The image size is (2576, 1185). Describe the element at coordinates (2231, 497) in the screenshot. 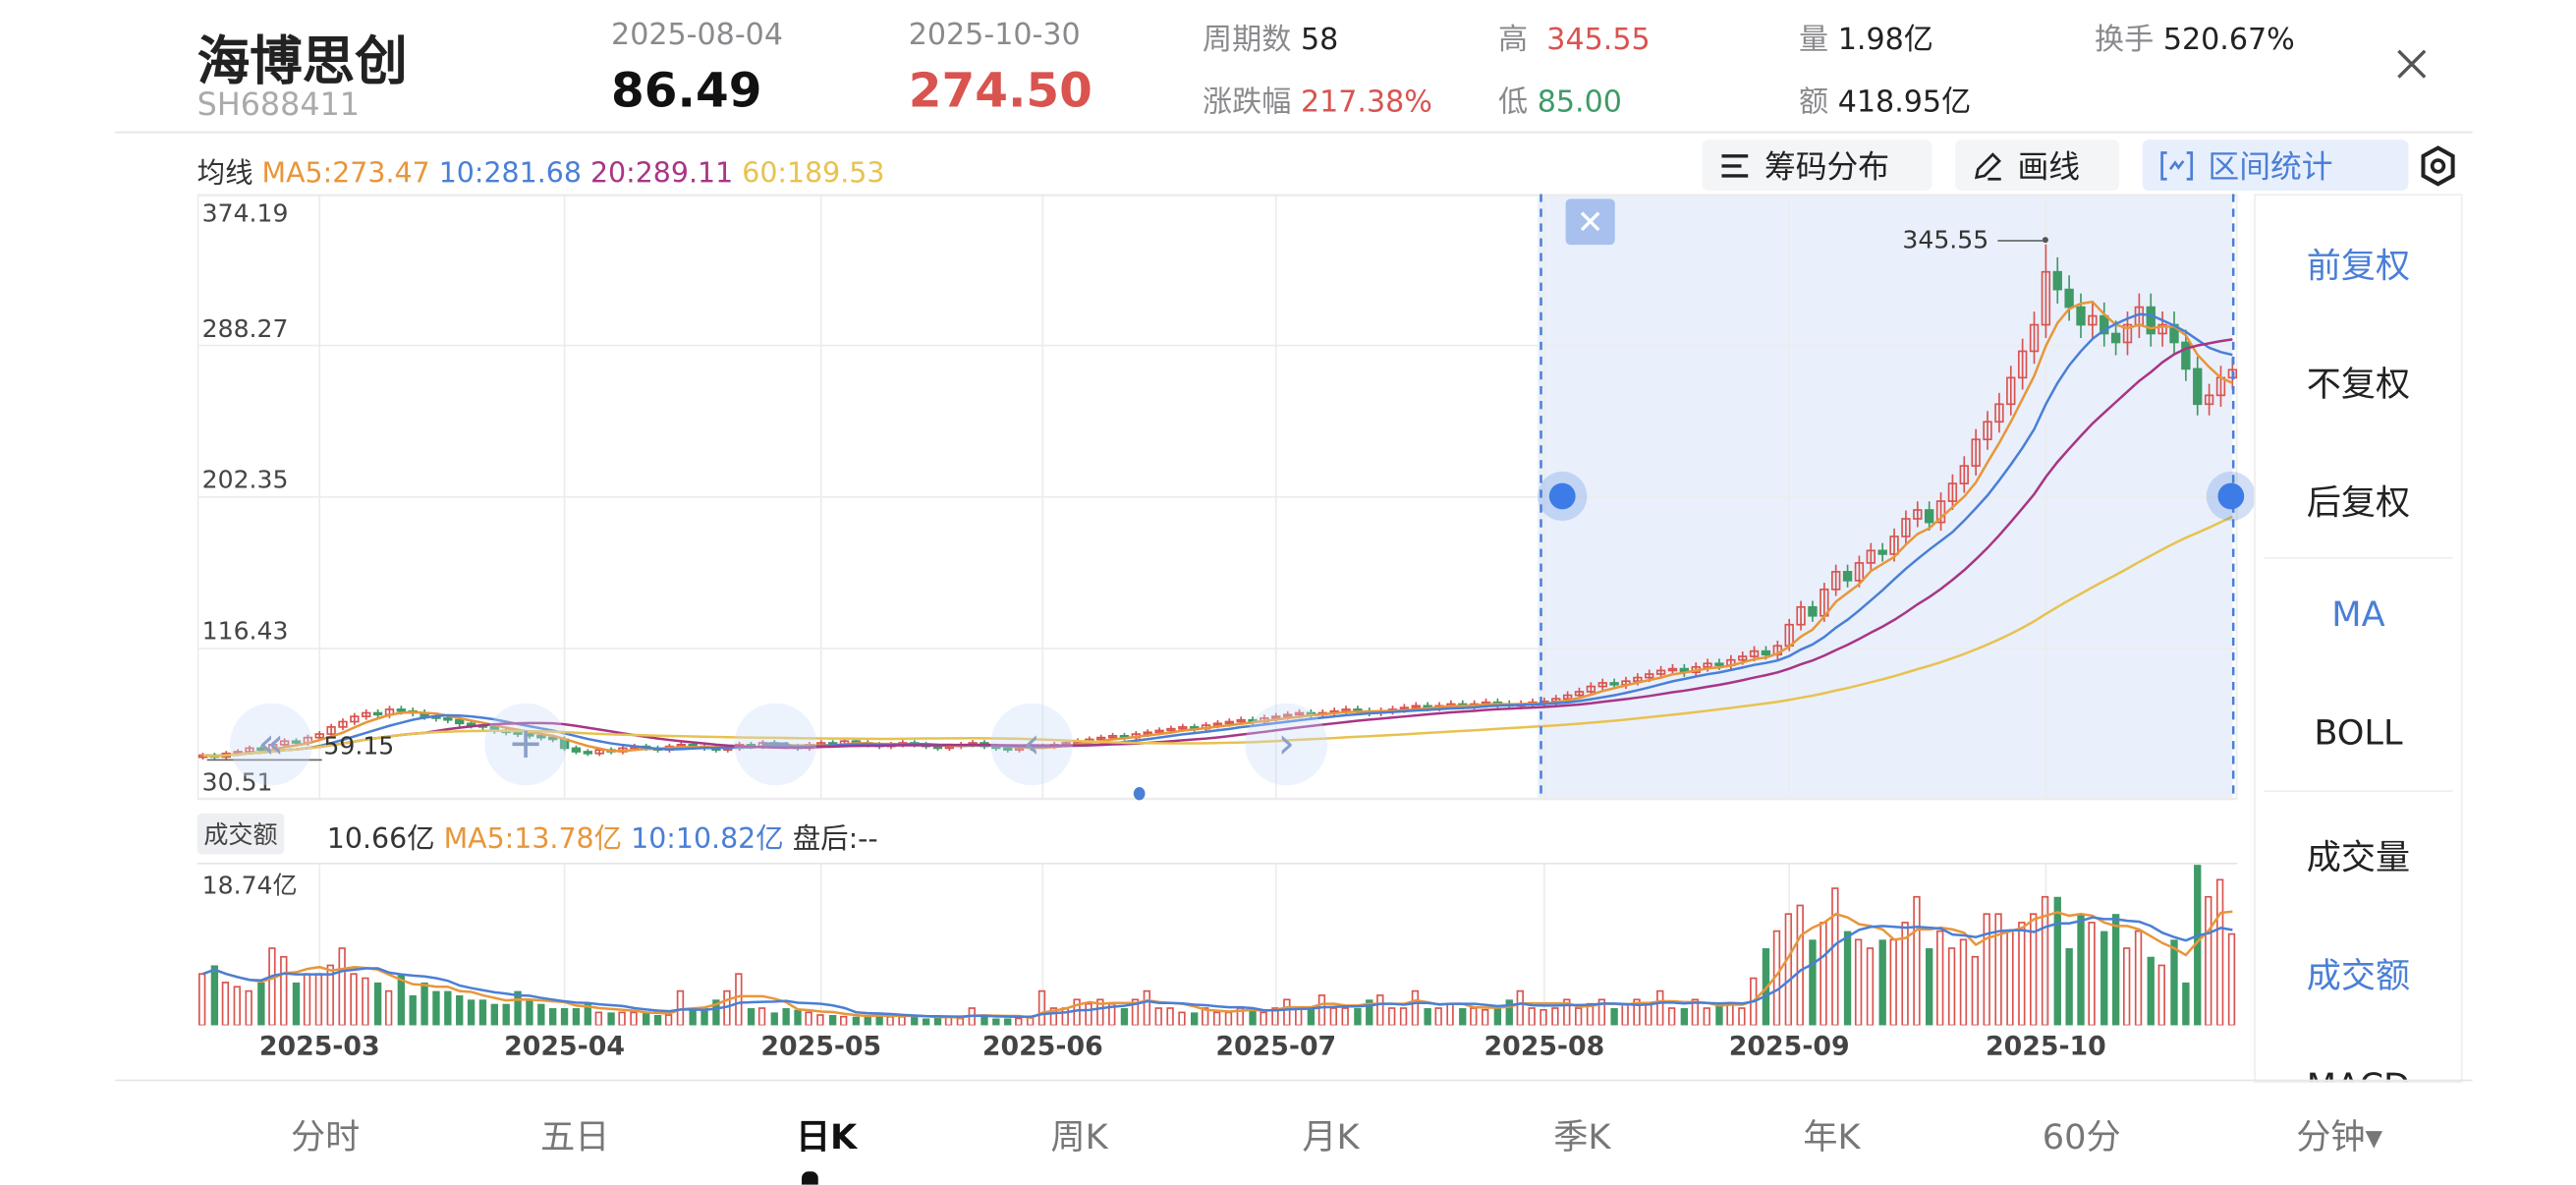

I see `selection-end-handle` at that location.